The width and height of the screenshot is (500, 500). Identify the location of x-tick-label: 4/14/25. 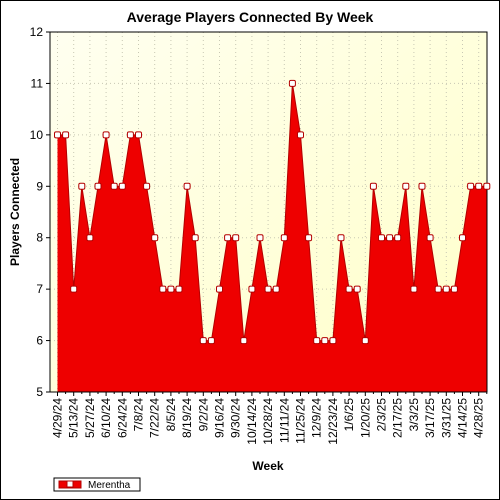
(463, 418).